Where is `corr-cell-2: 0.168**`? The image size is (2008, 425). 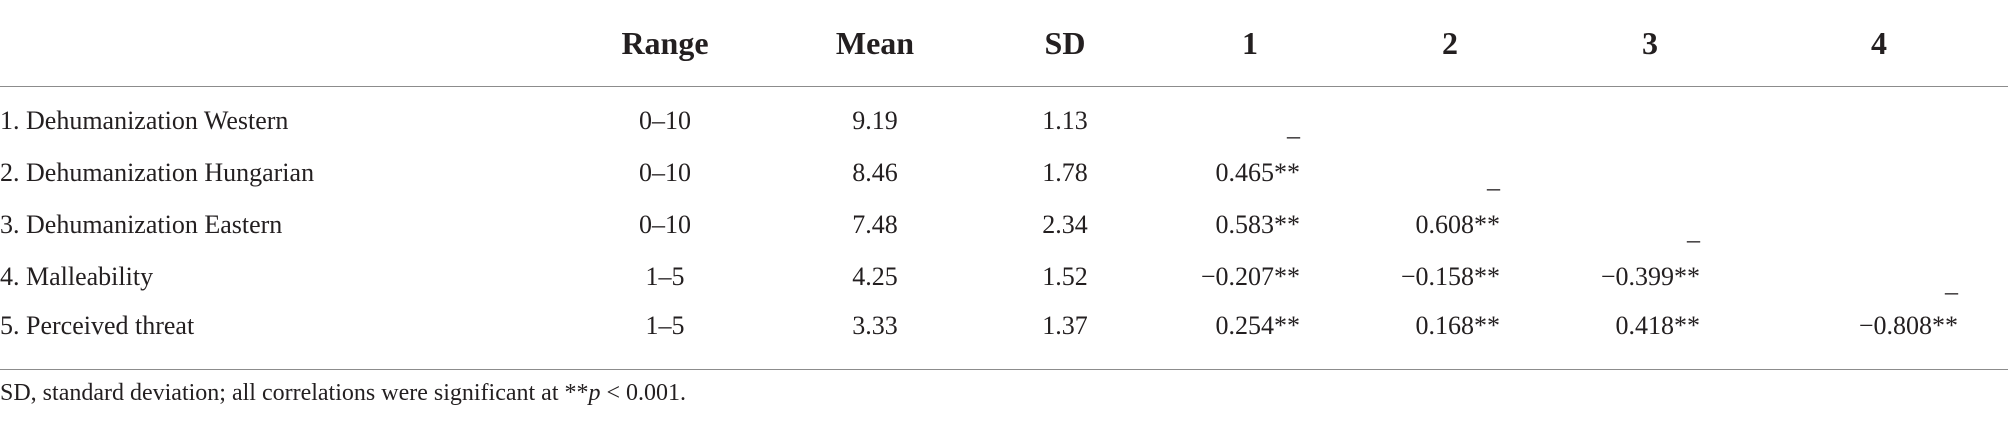
corr-cell-2: 0.168** is located at coordinates (1450, 336).